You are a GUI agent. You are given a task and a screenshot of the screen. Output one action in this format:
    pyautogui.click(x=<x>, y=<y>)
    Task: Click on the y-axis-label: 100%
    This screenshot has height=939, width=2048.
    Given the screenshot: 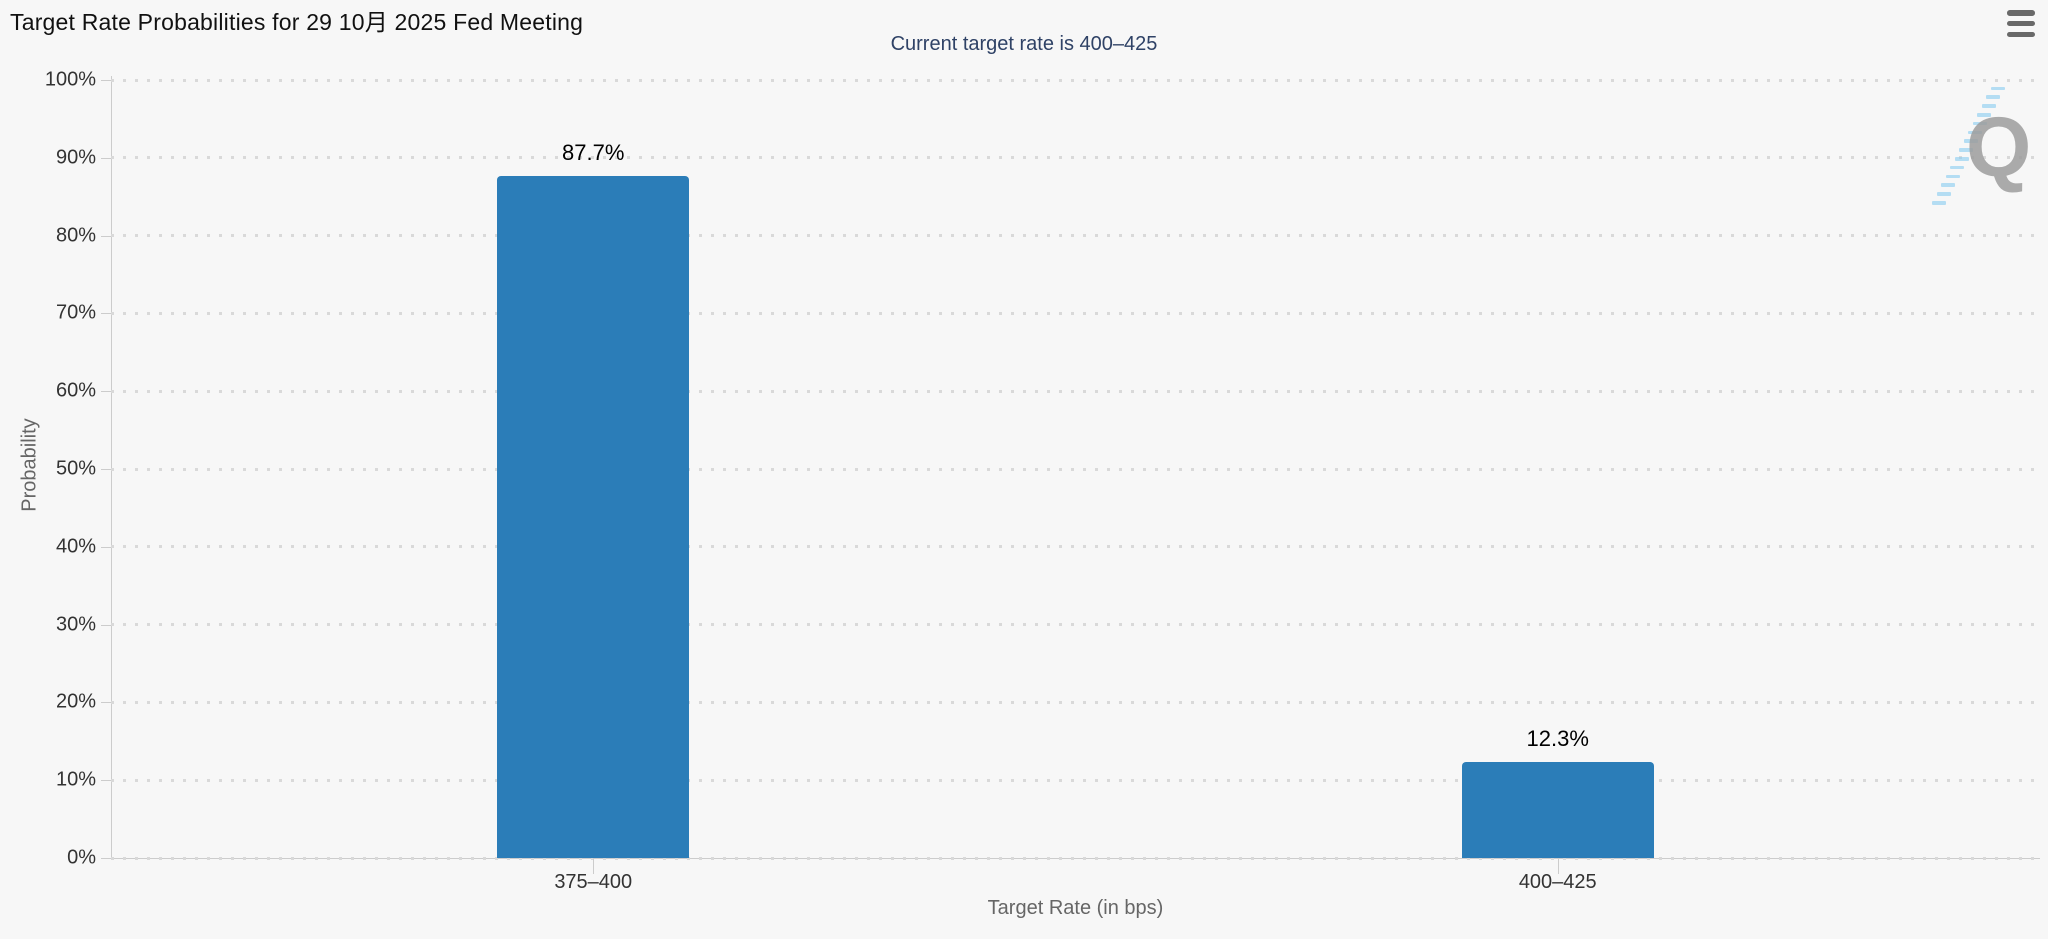 What is the action you would take?
    pyautogui.click(x=70, y=79)
    